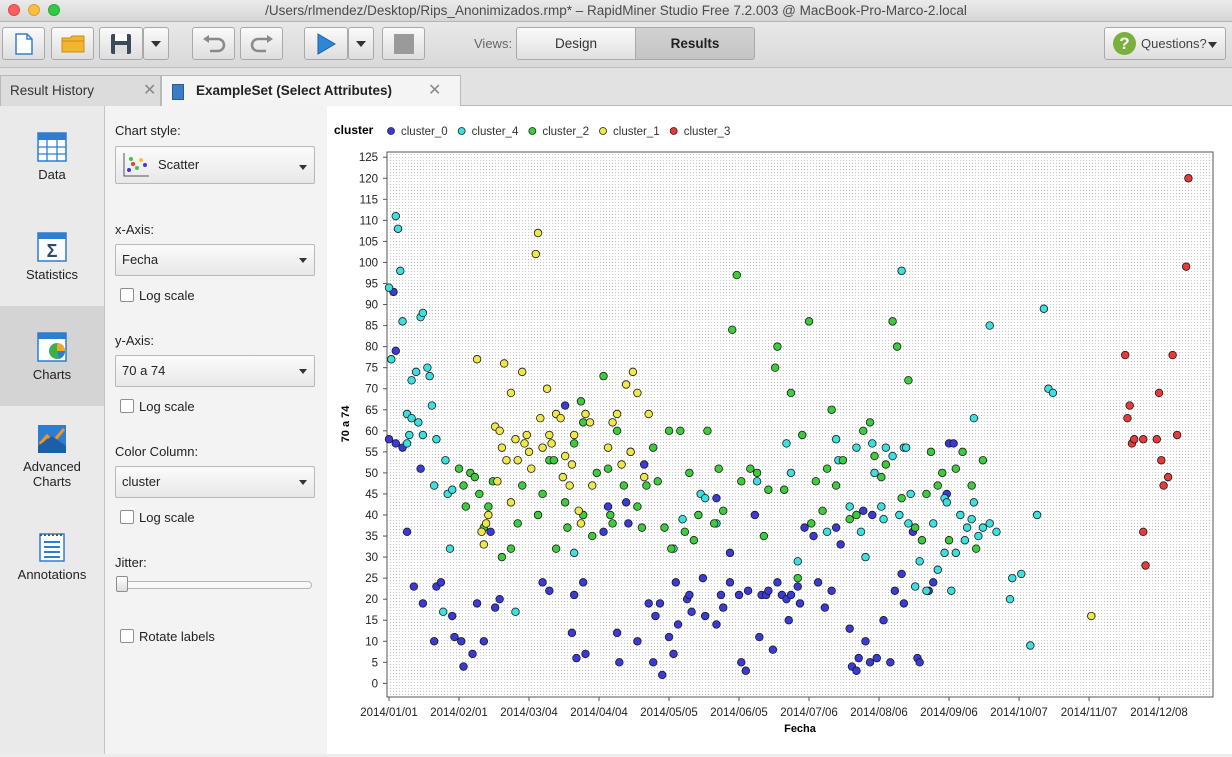 Image resolution: width=1232 pixels, height=757 pixels. What do you see at coordinates (127, 406) in the screenshot?
I see `y-log-scale-checkbox` at bounding box center [127, 406].